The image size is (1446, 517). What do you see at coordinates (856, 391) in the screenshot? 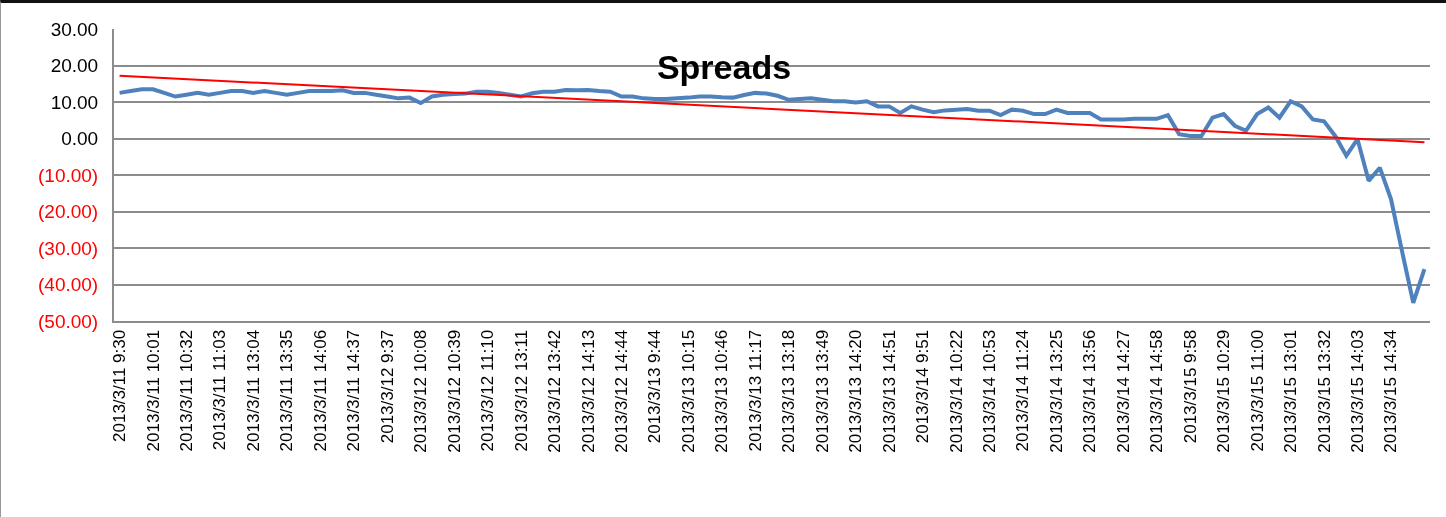
I see `x-tick-label: 2013/3/13 14:20` at bounding box center [856, 391].